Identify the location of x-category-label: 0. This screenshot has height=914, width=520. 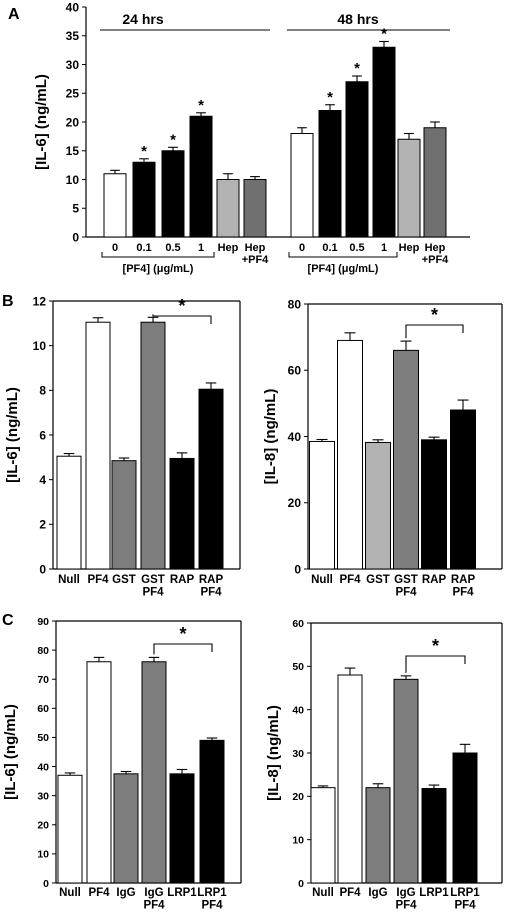
(302, 248).